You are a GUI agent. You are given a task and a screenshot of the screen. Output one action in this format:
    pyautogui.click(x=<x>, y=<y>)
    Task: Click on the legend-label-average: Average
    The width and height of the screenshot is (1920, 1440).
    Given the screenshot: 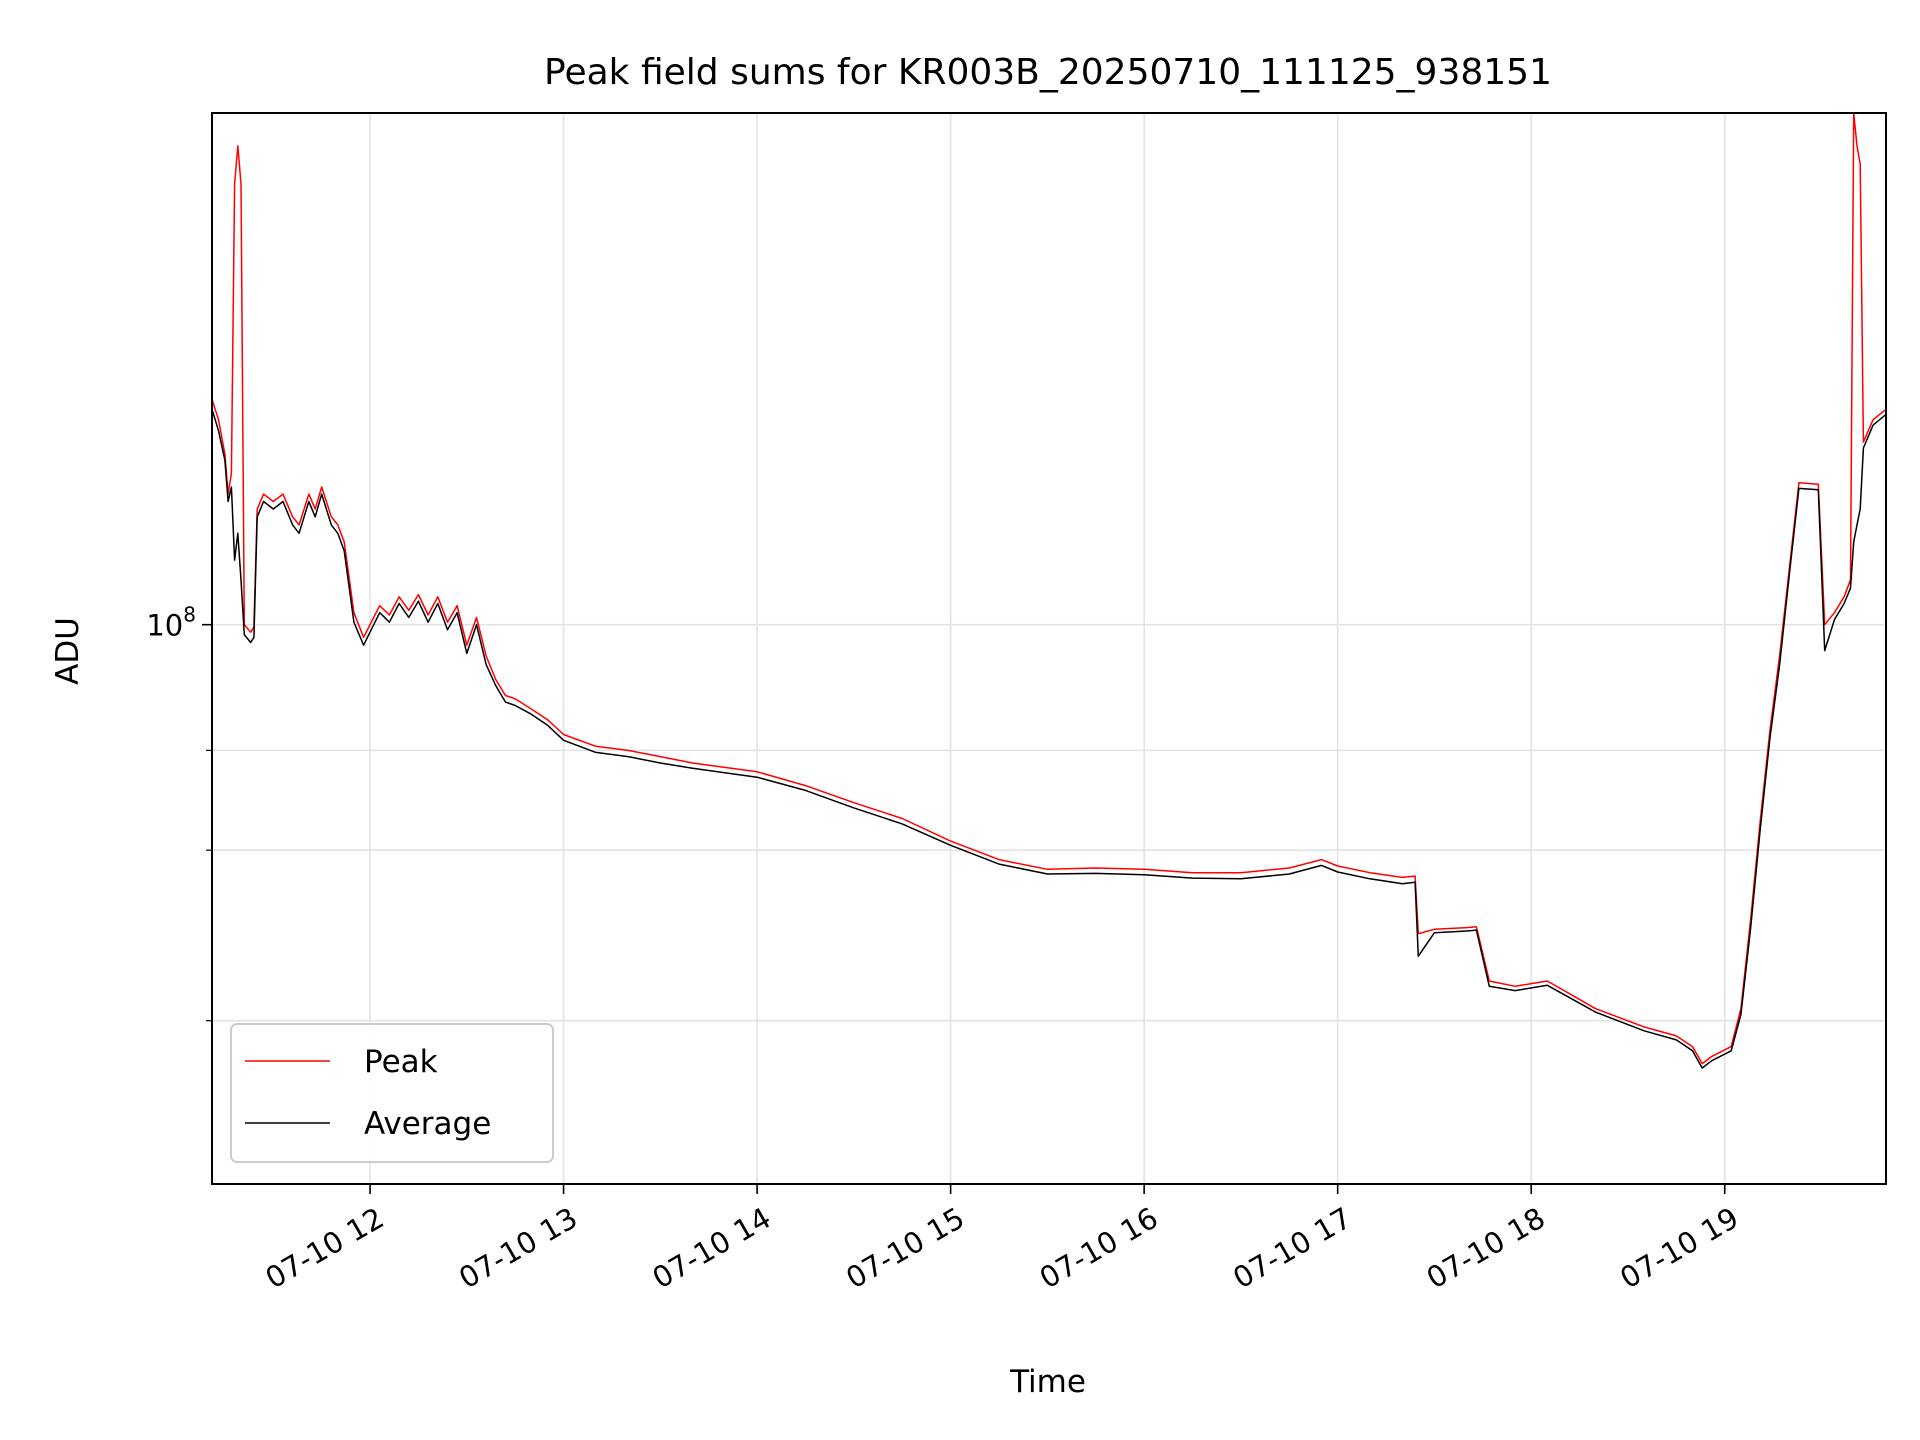 What is the action you would take?
    pyautogui.click(x=427, y=1124)
    